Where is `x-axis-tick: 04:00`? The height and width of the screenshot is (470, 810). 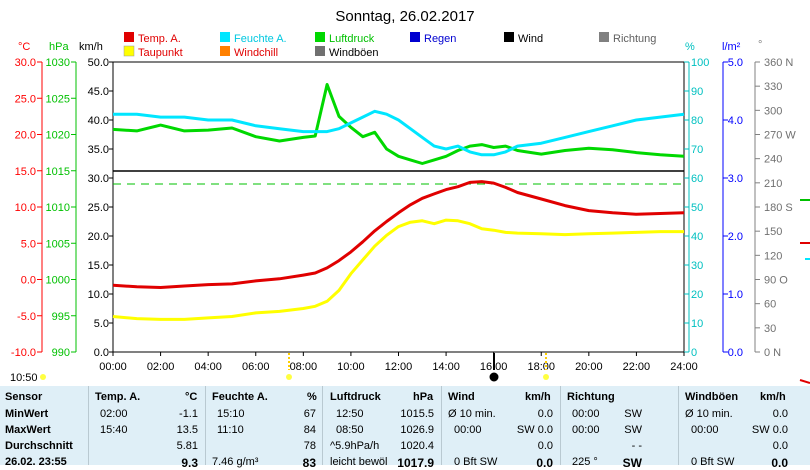
x-axis-tick: 04:00 is located at coordinates (208, 367).